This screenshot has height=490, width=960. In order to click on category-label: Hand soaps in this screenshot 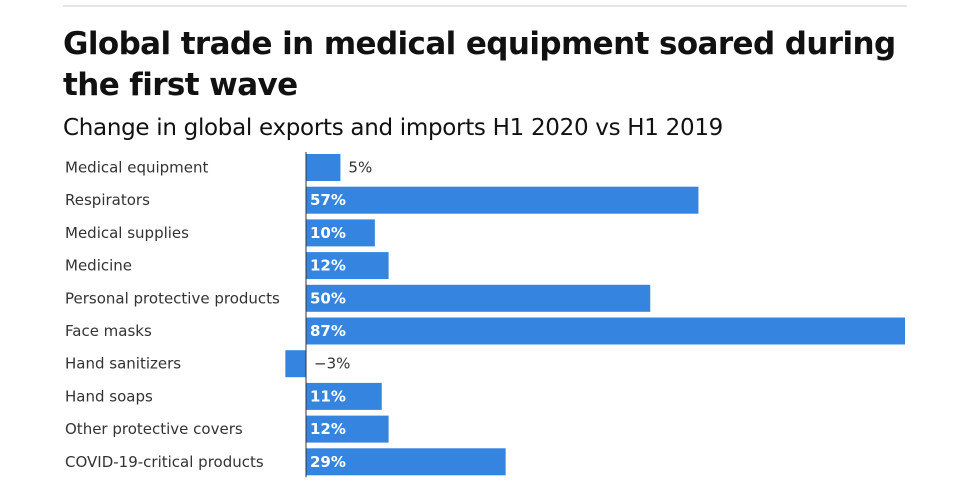, I will do `click(109, 396)`.